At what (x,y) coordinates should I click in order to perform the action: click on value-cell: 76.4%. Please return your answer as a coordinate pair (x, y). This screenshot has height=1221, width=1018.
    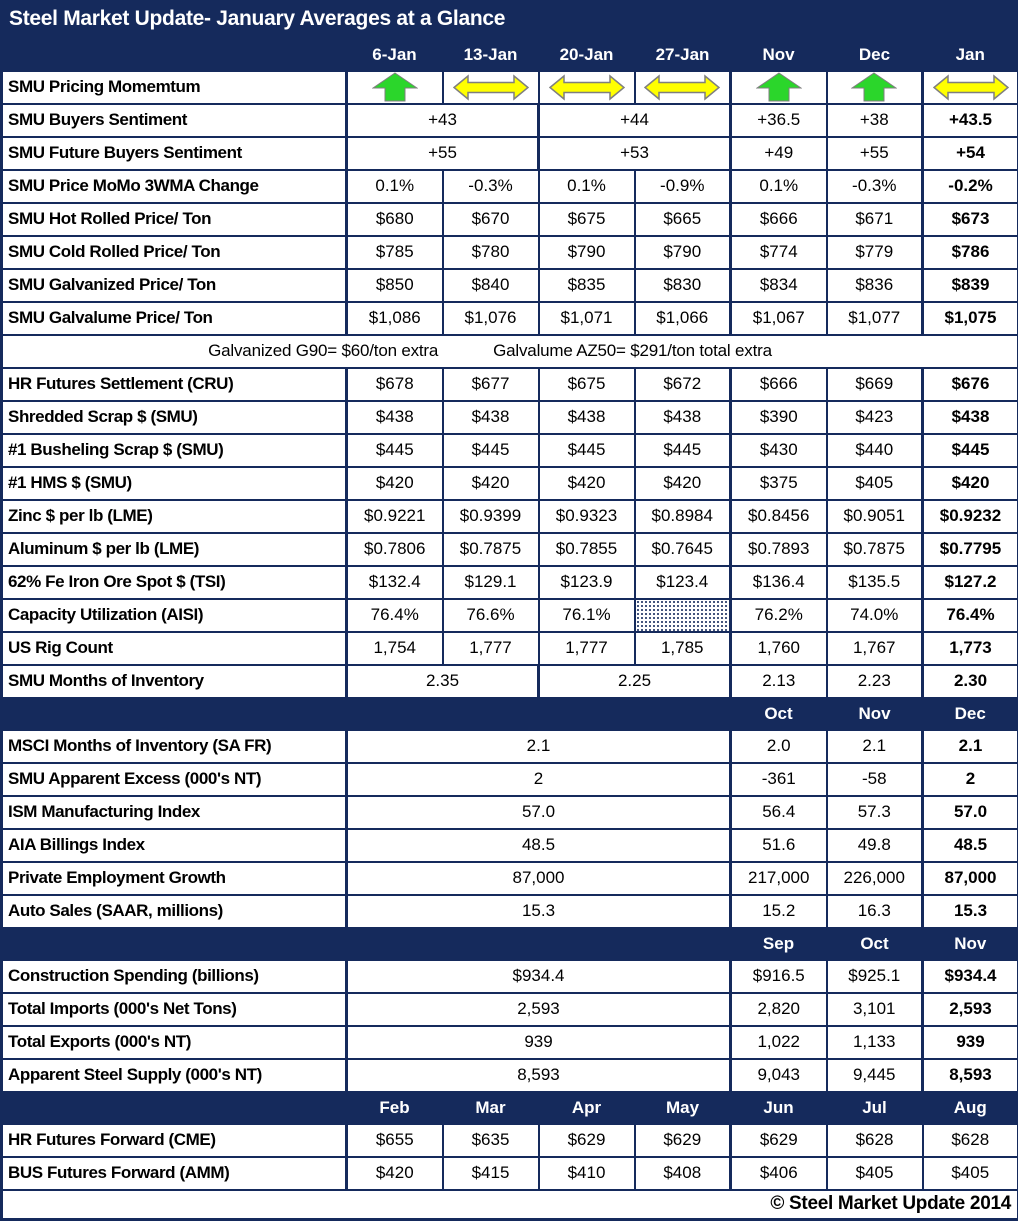
    Looking at the image, I should click on (969, 615).